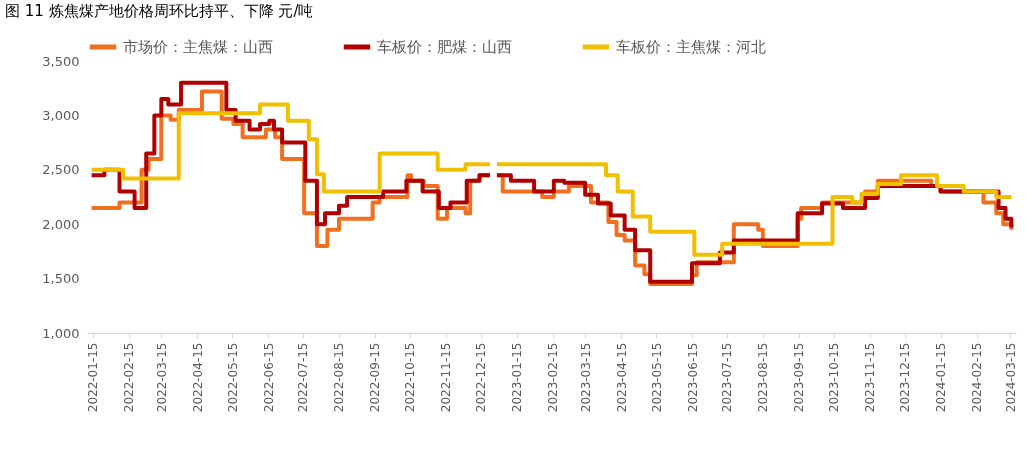 The image size is (1031, 464). Describe the element at coordinates (621, 377) in the screenshot. I see `x-tick-label: 2023-04-15` at that location.